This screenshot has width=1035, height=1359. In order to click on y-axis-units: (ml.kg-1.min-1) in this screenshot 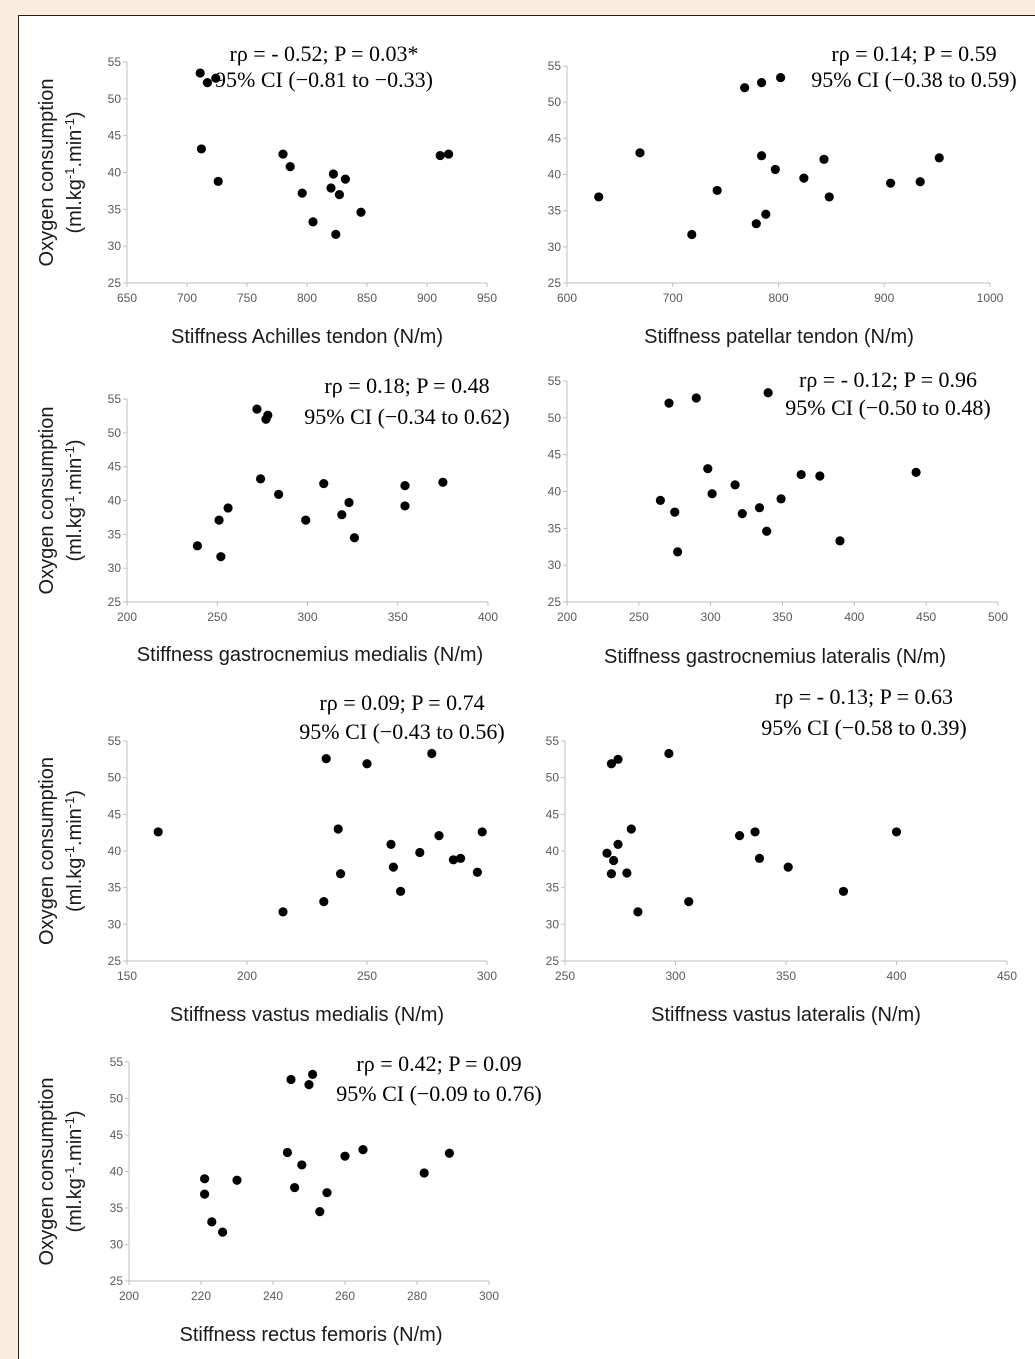, I will do `click(74, 851)`.